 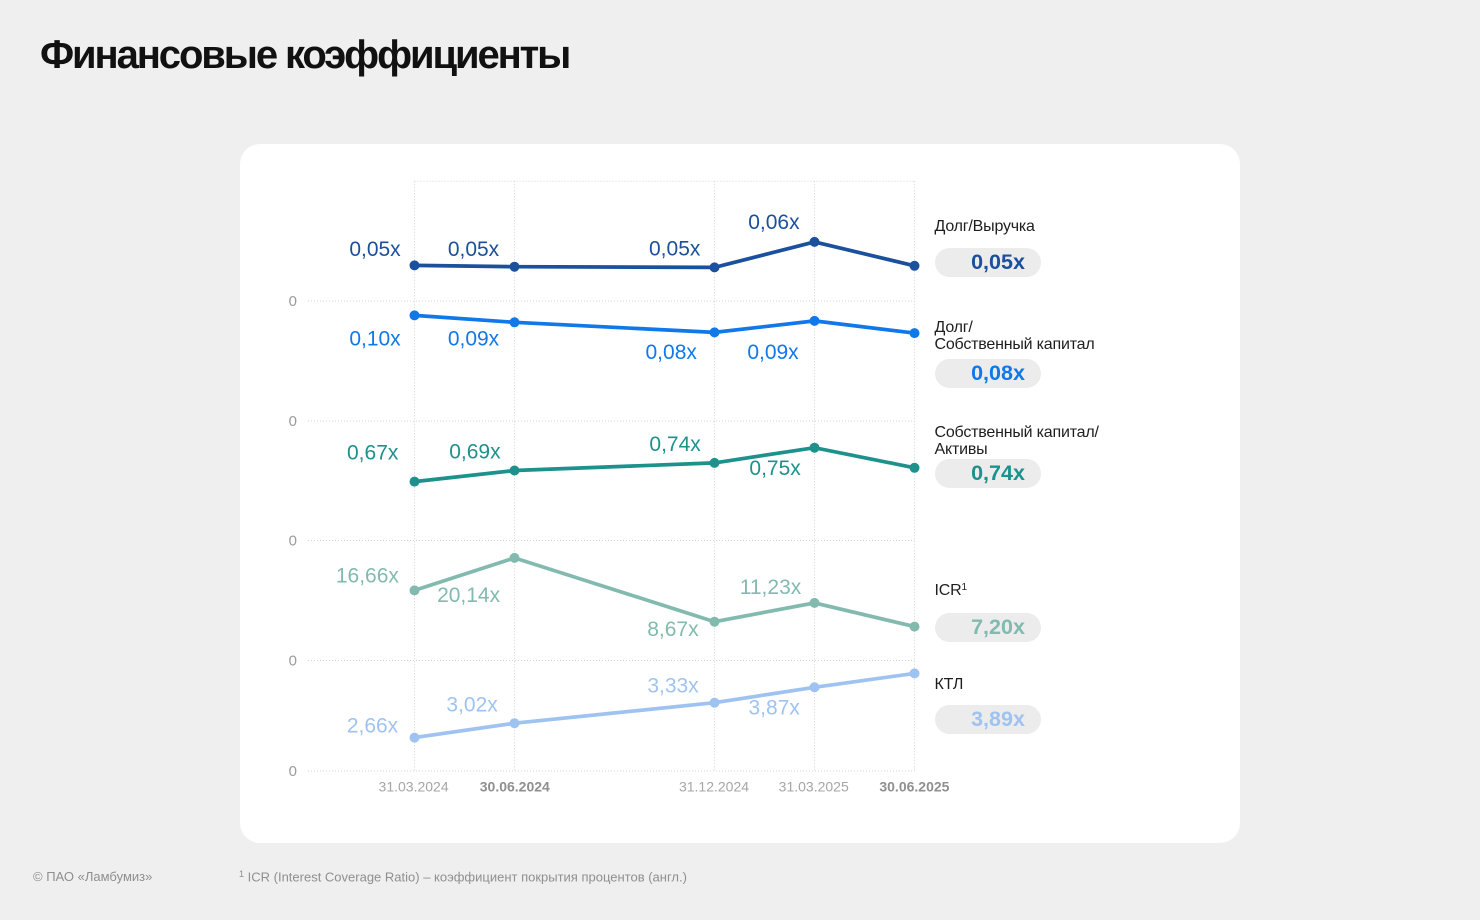 I want to click on svg-text: 30.06.2024, so click(x=515, y=787).